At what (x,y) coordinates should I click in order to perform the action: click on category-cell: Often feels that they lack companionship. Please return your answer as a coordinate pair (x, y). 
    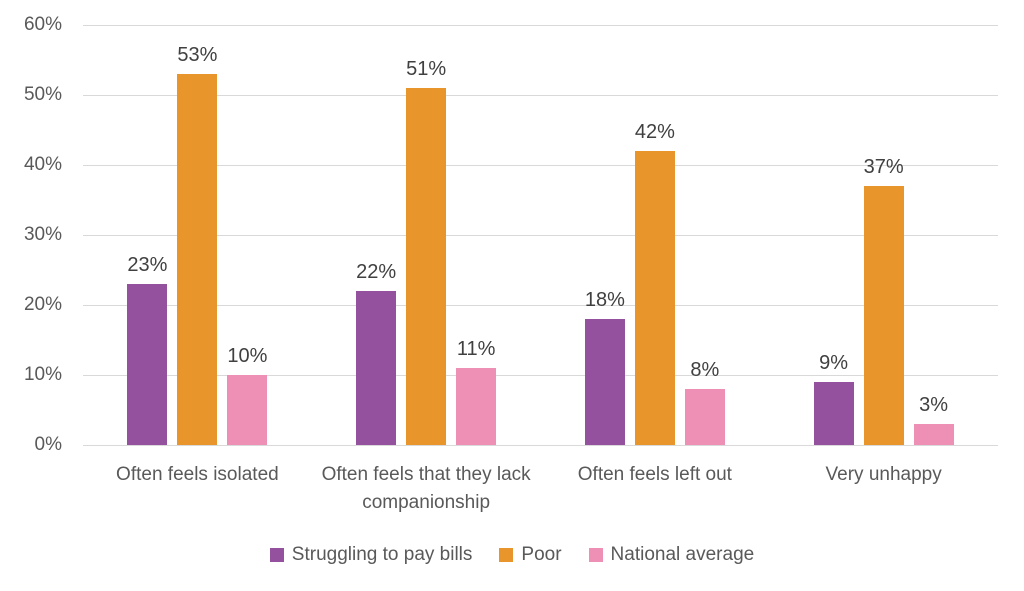
    Looking at the image, I should click on (426, 489).